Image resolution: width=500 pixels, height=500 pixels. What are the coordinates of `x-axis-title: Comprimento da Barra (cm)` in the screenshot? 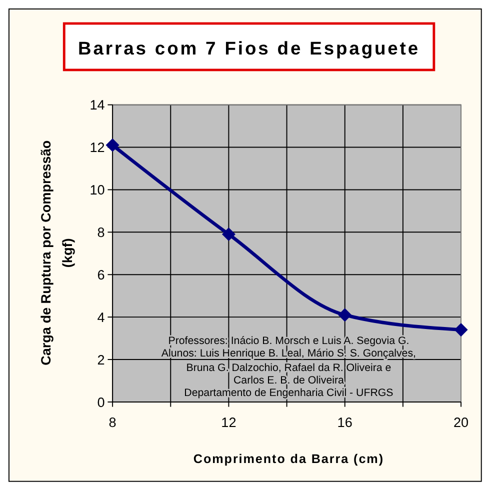 It's located at (288, 459).